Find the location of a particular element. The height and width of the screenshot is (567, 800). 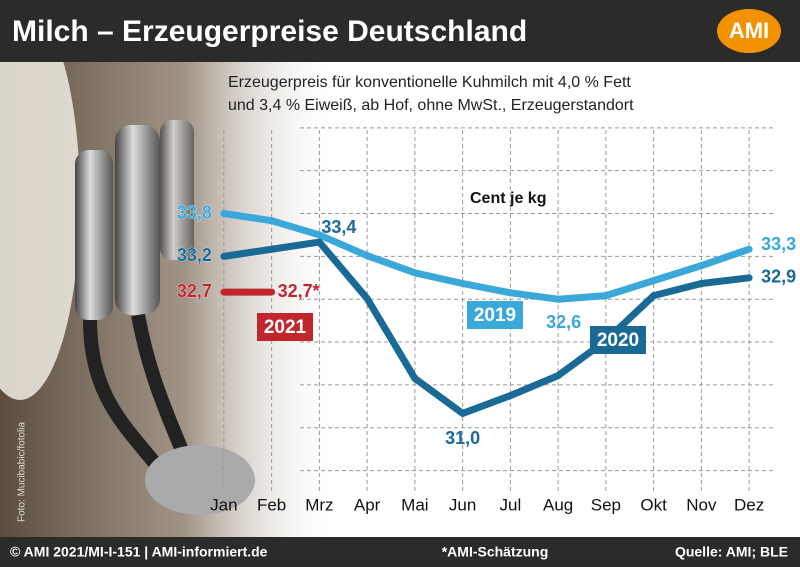

footer-text: *AMI-Schätzung is located at coordinates (495, 552).